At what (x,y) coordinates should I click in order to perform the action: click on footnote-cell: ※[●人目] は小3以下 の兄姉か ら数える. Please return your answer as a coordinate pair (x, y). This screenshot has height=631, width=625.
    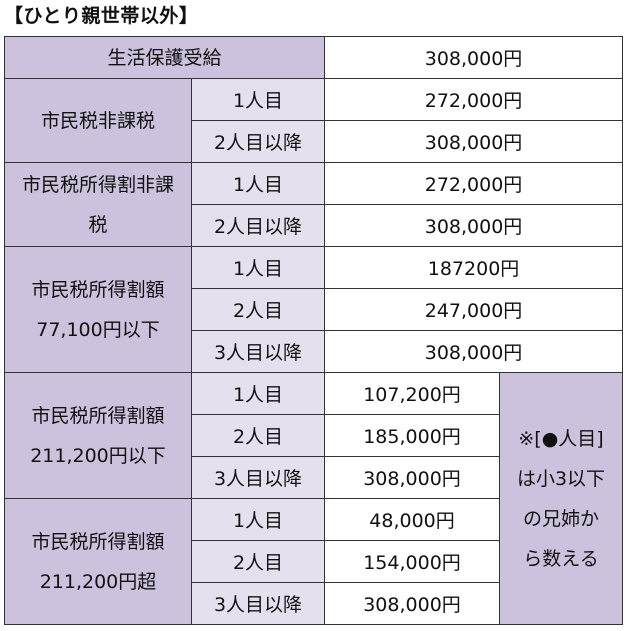
    Looking at the image, I should click on (561, 498).